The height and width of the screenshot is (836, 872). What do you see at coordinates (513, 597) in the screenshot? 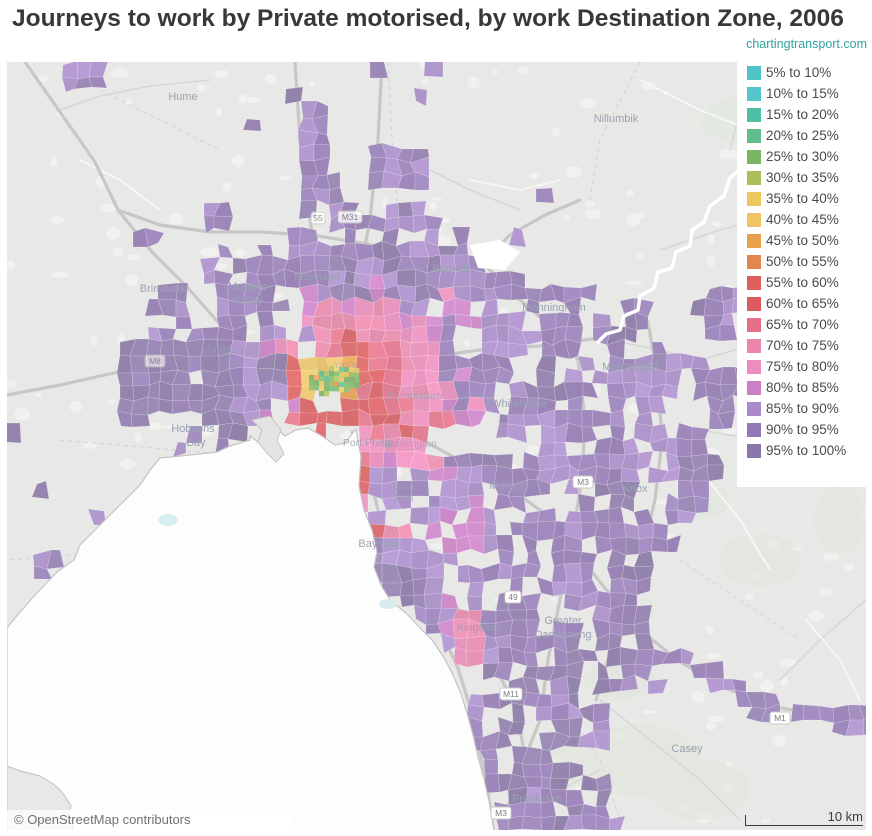
I see `svg-text: 49` at bounding box center [513, 597].